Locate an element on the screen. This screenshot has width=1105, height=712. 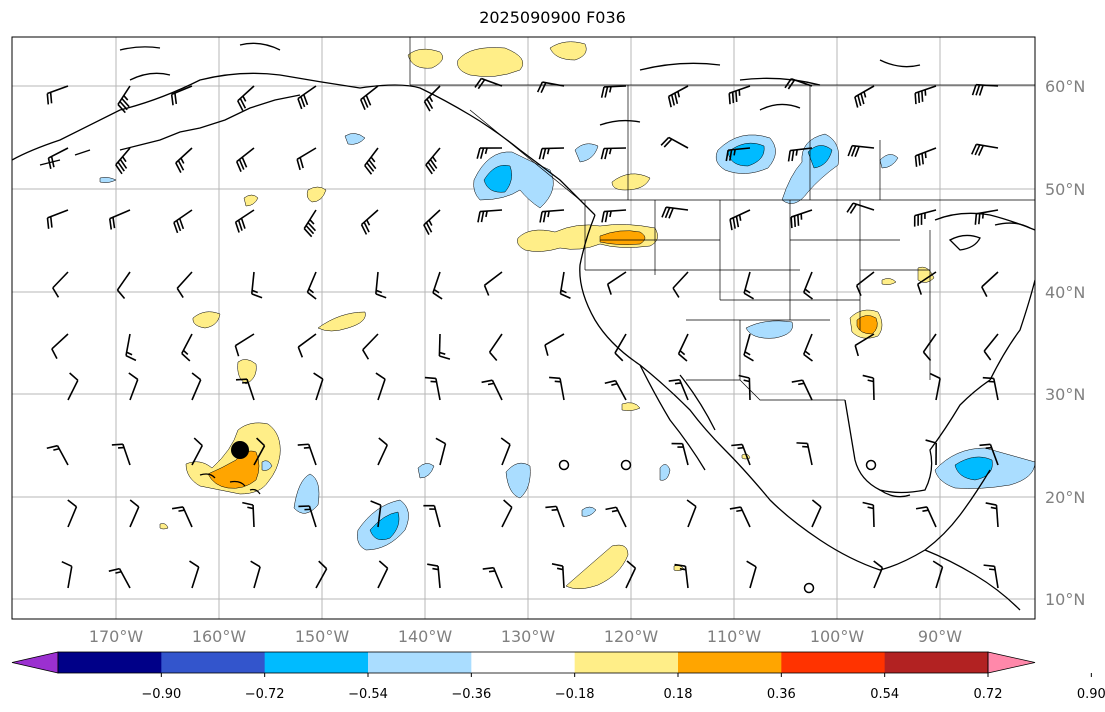
colorbar-label: 0.90 is located at coordinates (1091, 694).